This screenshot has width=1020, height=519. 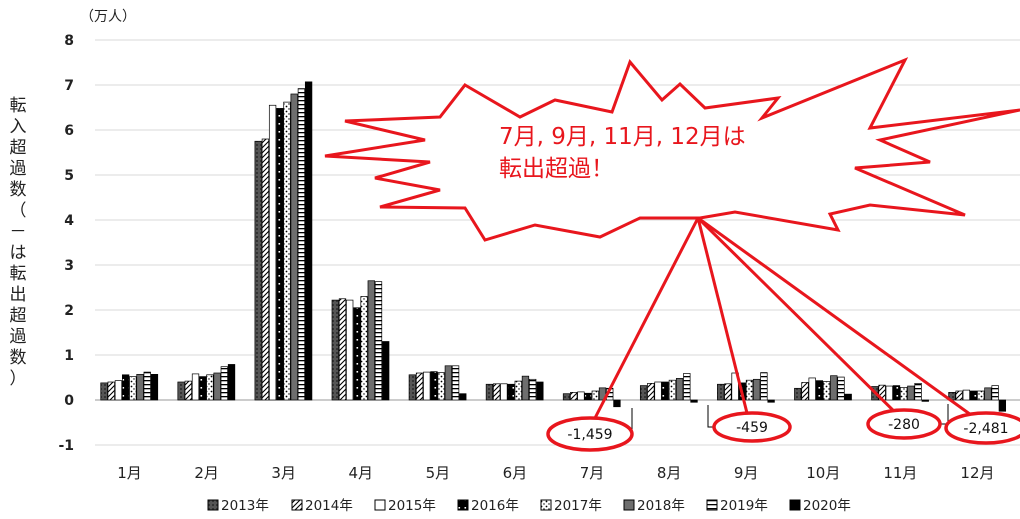 What do you see at coordinates (904, 394) in the screenshot?
I see `bar-2017年-11月` at bounding box center [904, 394].